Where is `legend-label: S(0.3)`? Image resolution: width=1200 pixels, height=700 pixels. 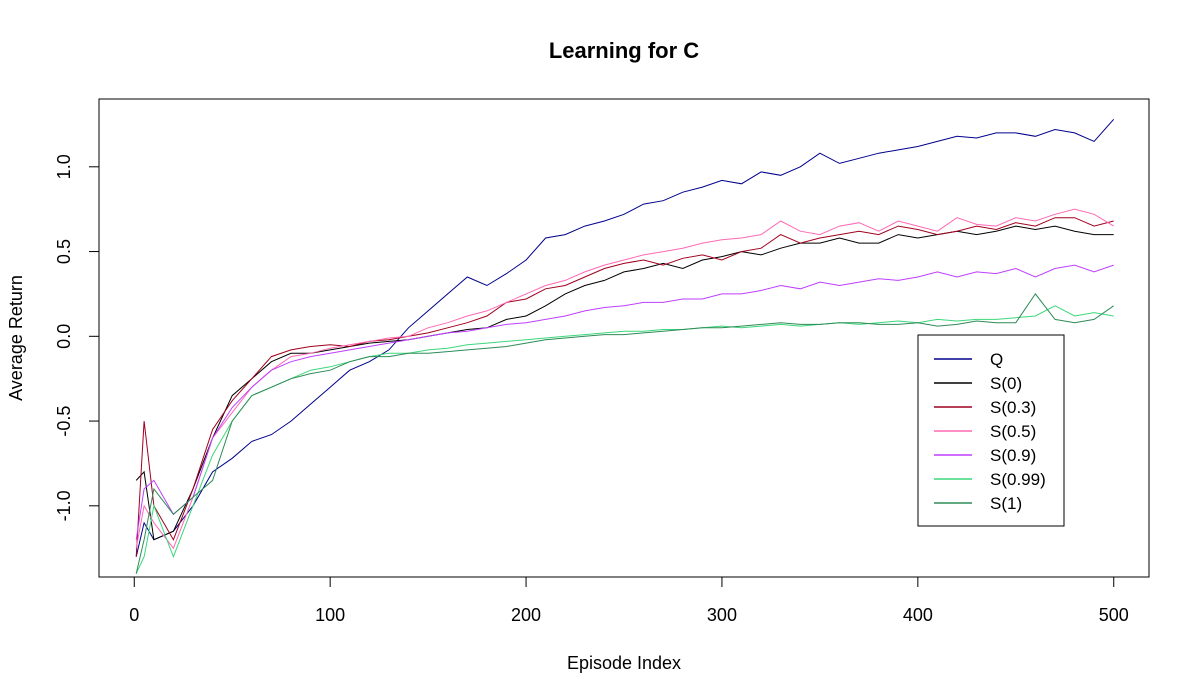 legend-label: S(0.3) is located at coordinates (1013, 407).